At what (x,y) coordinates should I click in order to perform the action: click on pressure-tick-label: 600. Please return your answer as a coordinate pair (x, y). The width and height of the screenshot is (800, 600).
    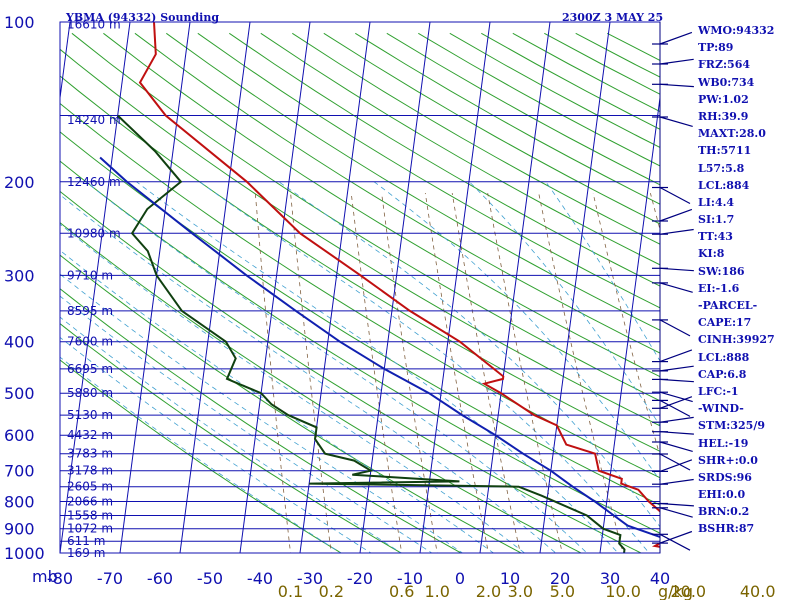
    Looking at the image, I should click on (19, 435).